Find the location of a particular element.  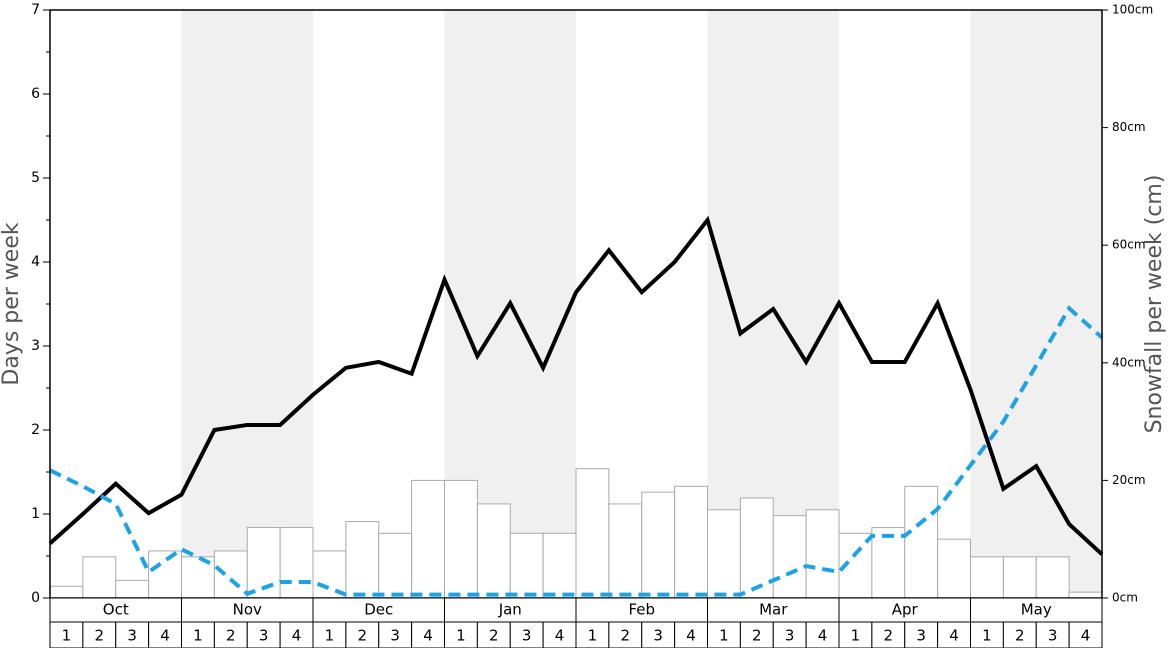

y2-tick-label: 60cm is located at coordinates (1129, 245).